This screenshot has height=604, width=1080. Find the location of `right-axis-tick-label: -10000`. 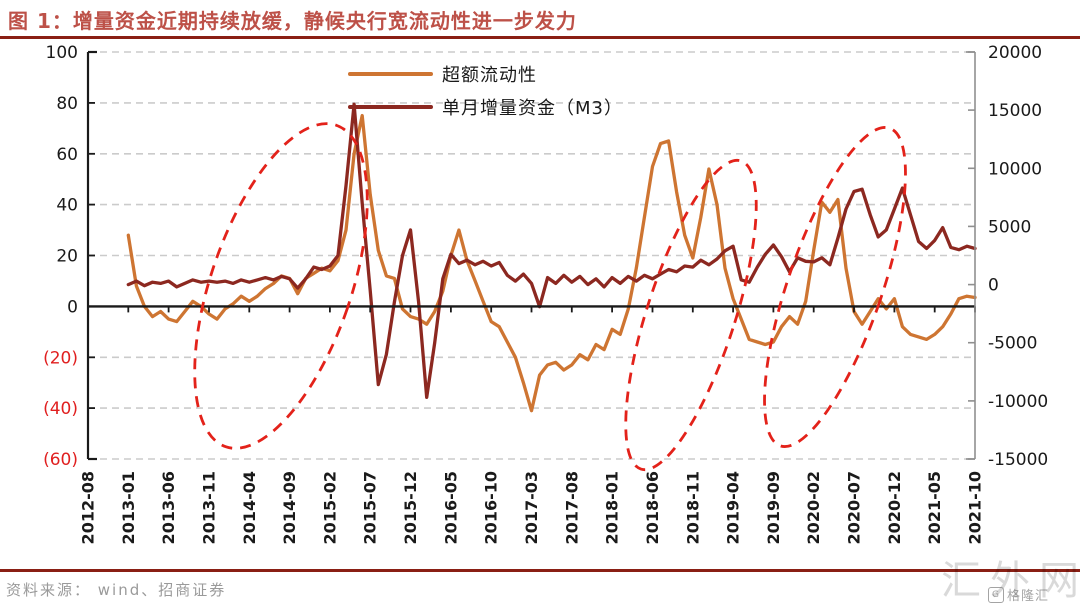

right-axis-tick-label: -10000 is located at coordinates (1018, 402).